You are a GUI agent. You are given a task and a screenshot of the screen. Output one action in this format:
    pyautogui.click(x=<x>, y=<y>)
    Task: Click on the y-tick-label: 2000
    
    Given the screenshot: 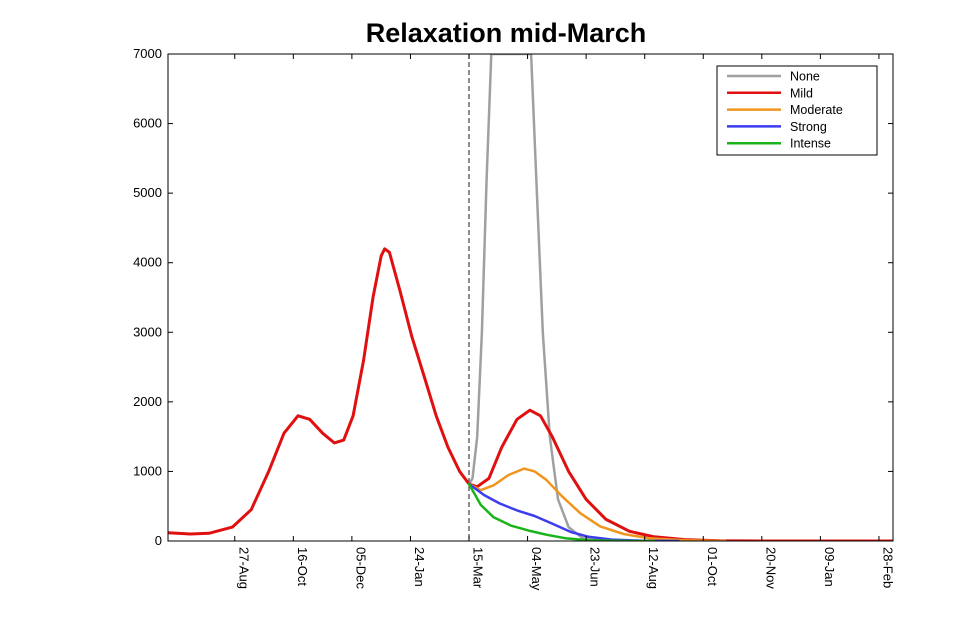 What is the action you would take?
    pyautogui.click(x=147, y=401)
    